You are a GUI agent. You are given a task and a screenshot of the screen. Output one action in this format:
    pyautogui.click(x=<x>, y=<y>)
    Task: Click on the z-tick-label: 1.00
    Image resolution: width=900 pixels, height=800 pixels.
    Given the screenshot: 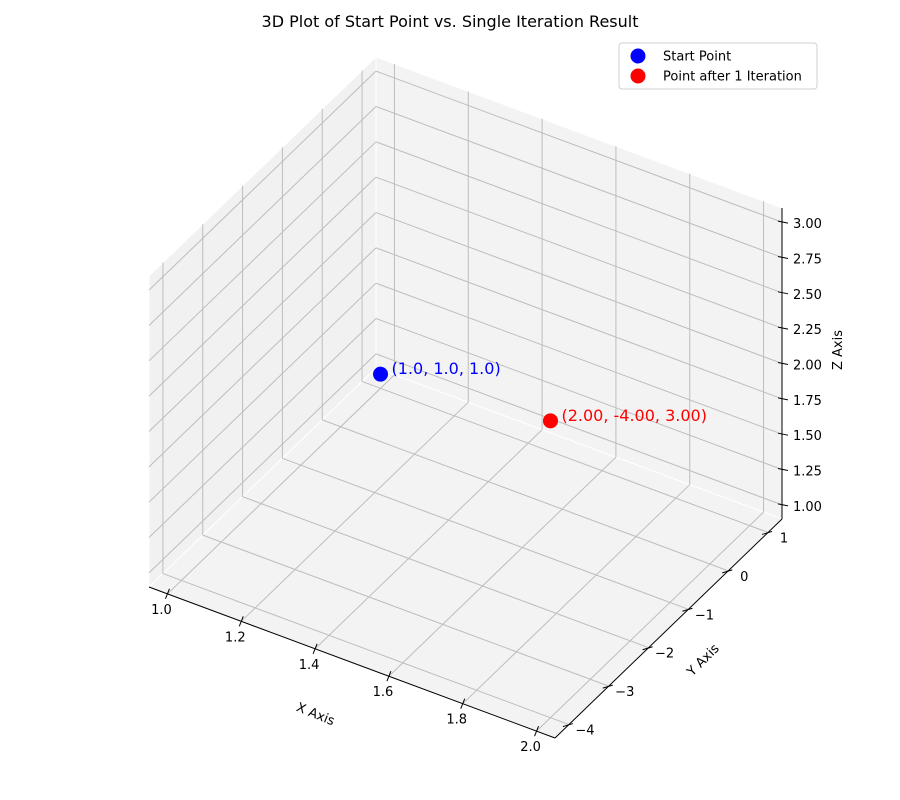 What is the action you would take?
    pyautogui.click(x=807, y=507)
    